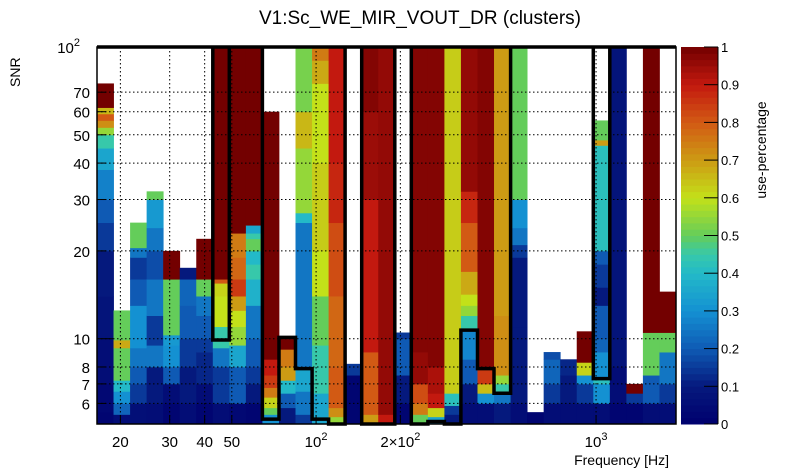 This screenshot has width=805, height=472. I want to click on palette-tick-label: 0.9, so click(730, 85).